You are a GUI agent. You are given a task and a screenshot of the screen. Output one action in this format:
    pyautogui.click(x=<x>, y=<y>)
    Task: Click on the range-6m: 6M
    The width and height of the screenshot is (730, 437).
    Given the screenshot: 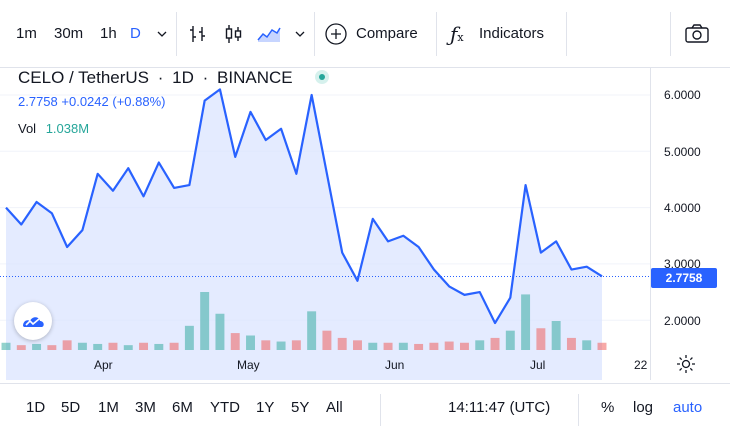 What is the action you would take?
    pyautogui.click(x=182, y=407)
    